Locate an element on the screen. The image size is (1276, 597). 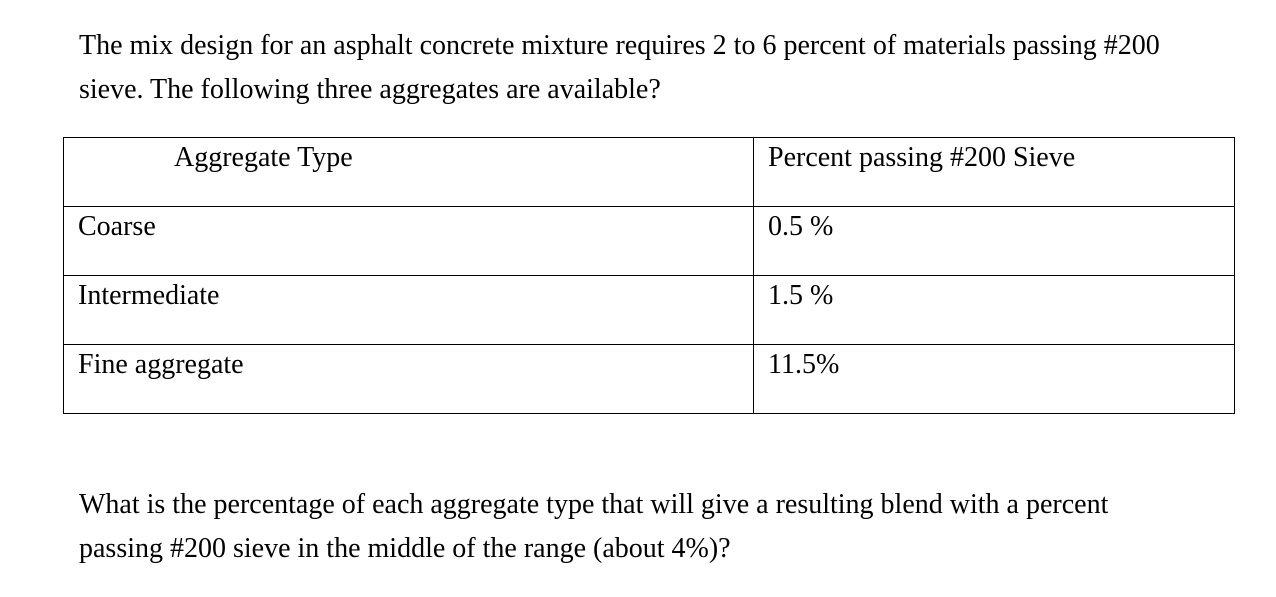
aggregate-name-cell: Fine aggregate is located at coordinates (408, 379).